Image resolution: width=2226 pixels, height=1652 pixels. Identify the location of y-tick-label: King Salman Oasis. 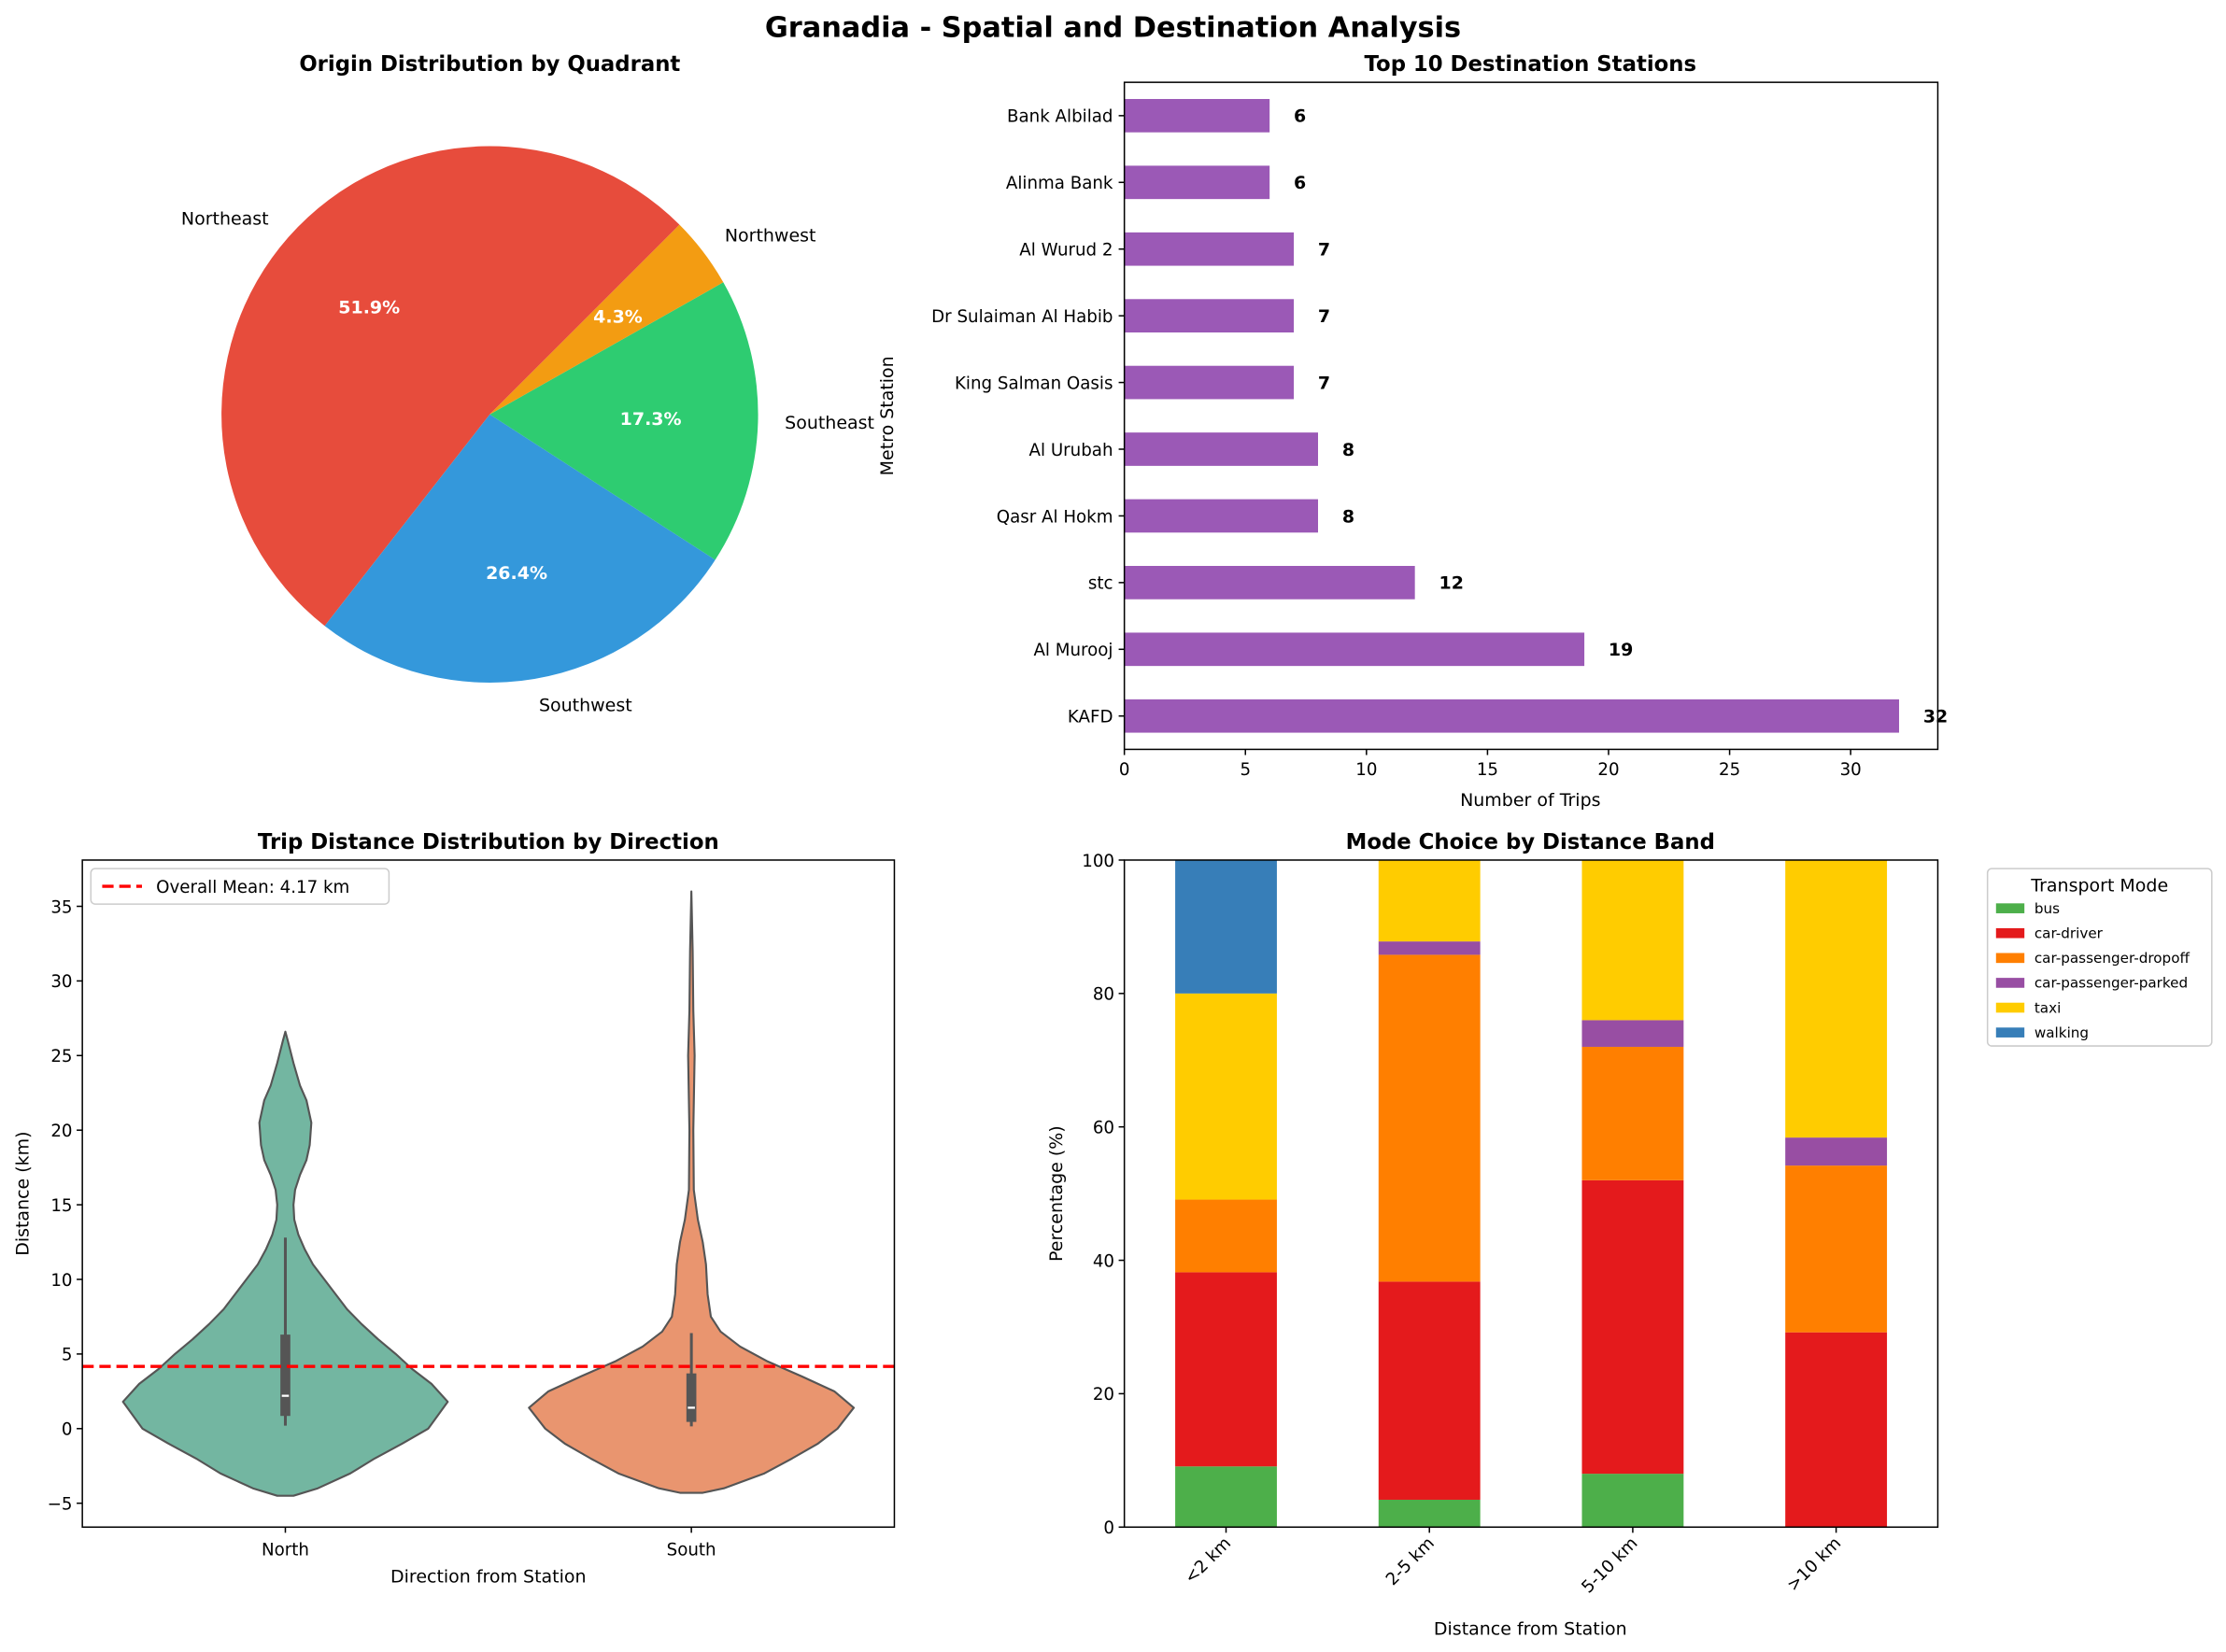
(1034, 383).